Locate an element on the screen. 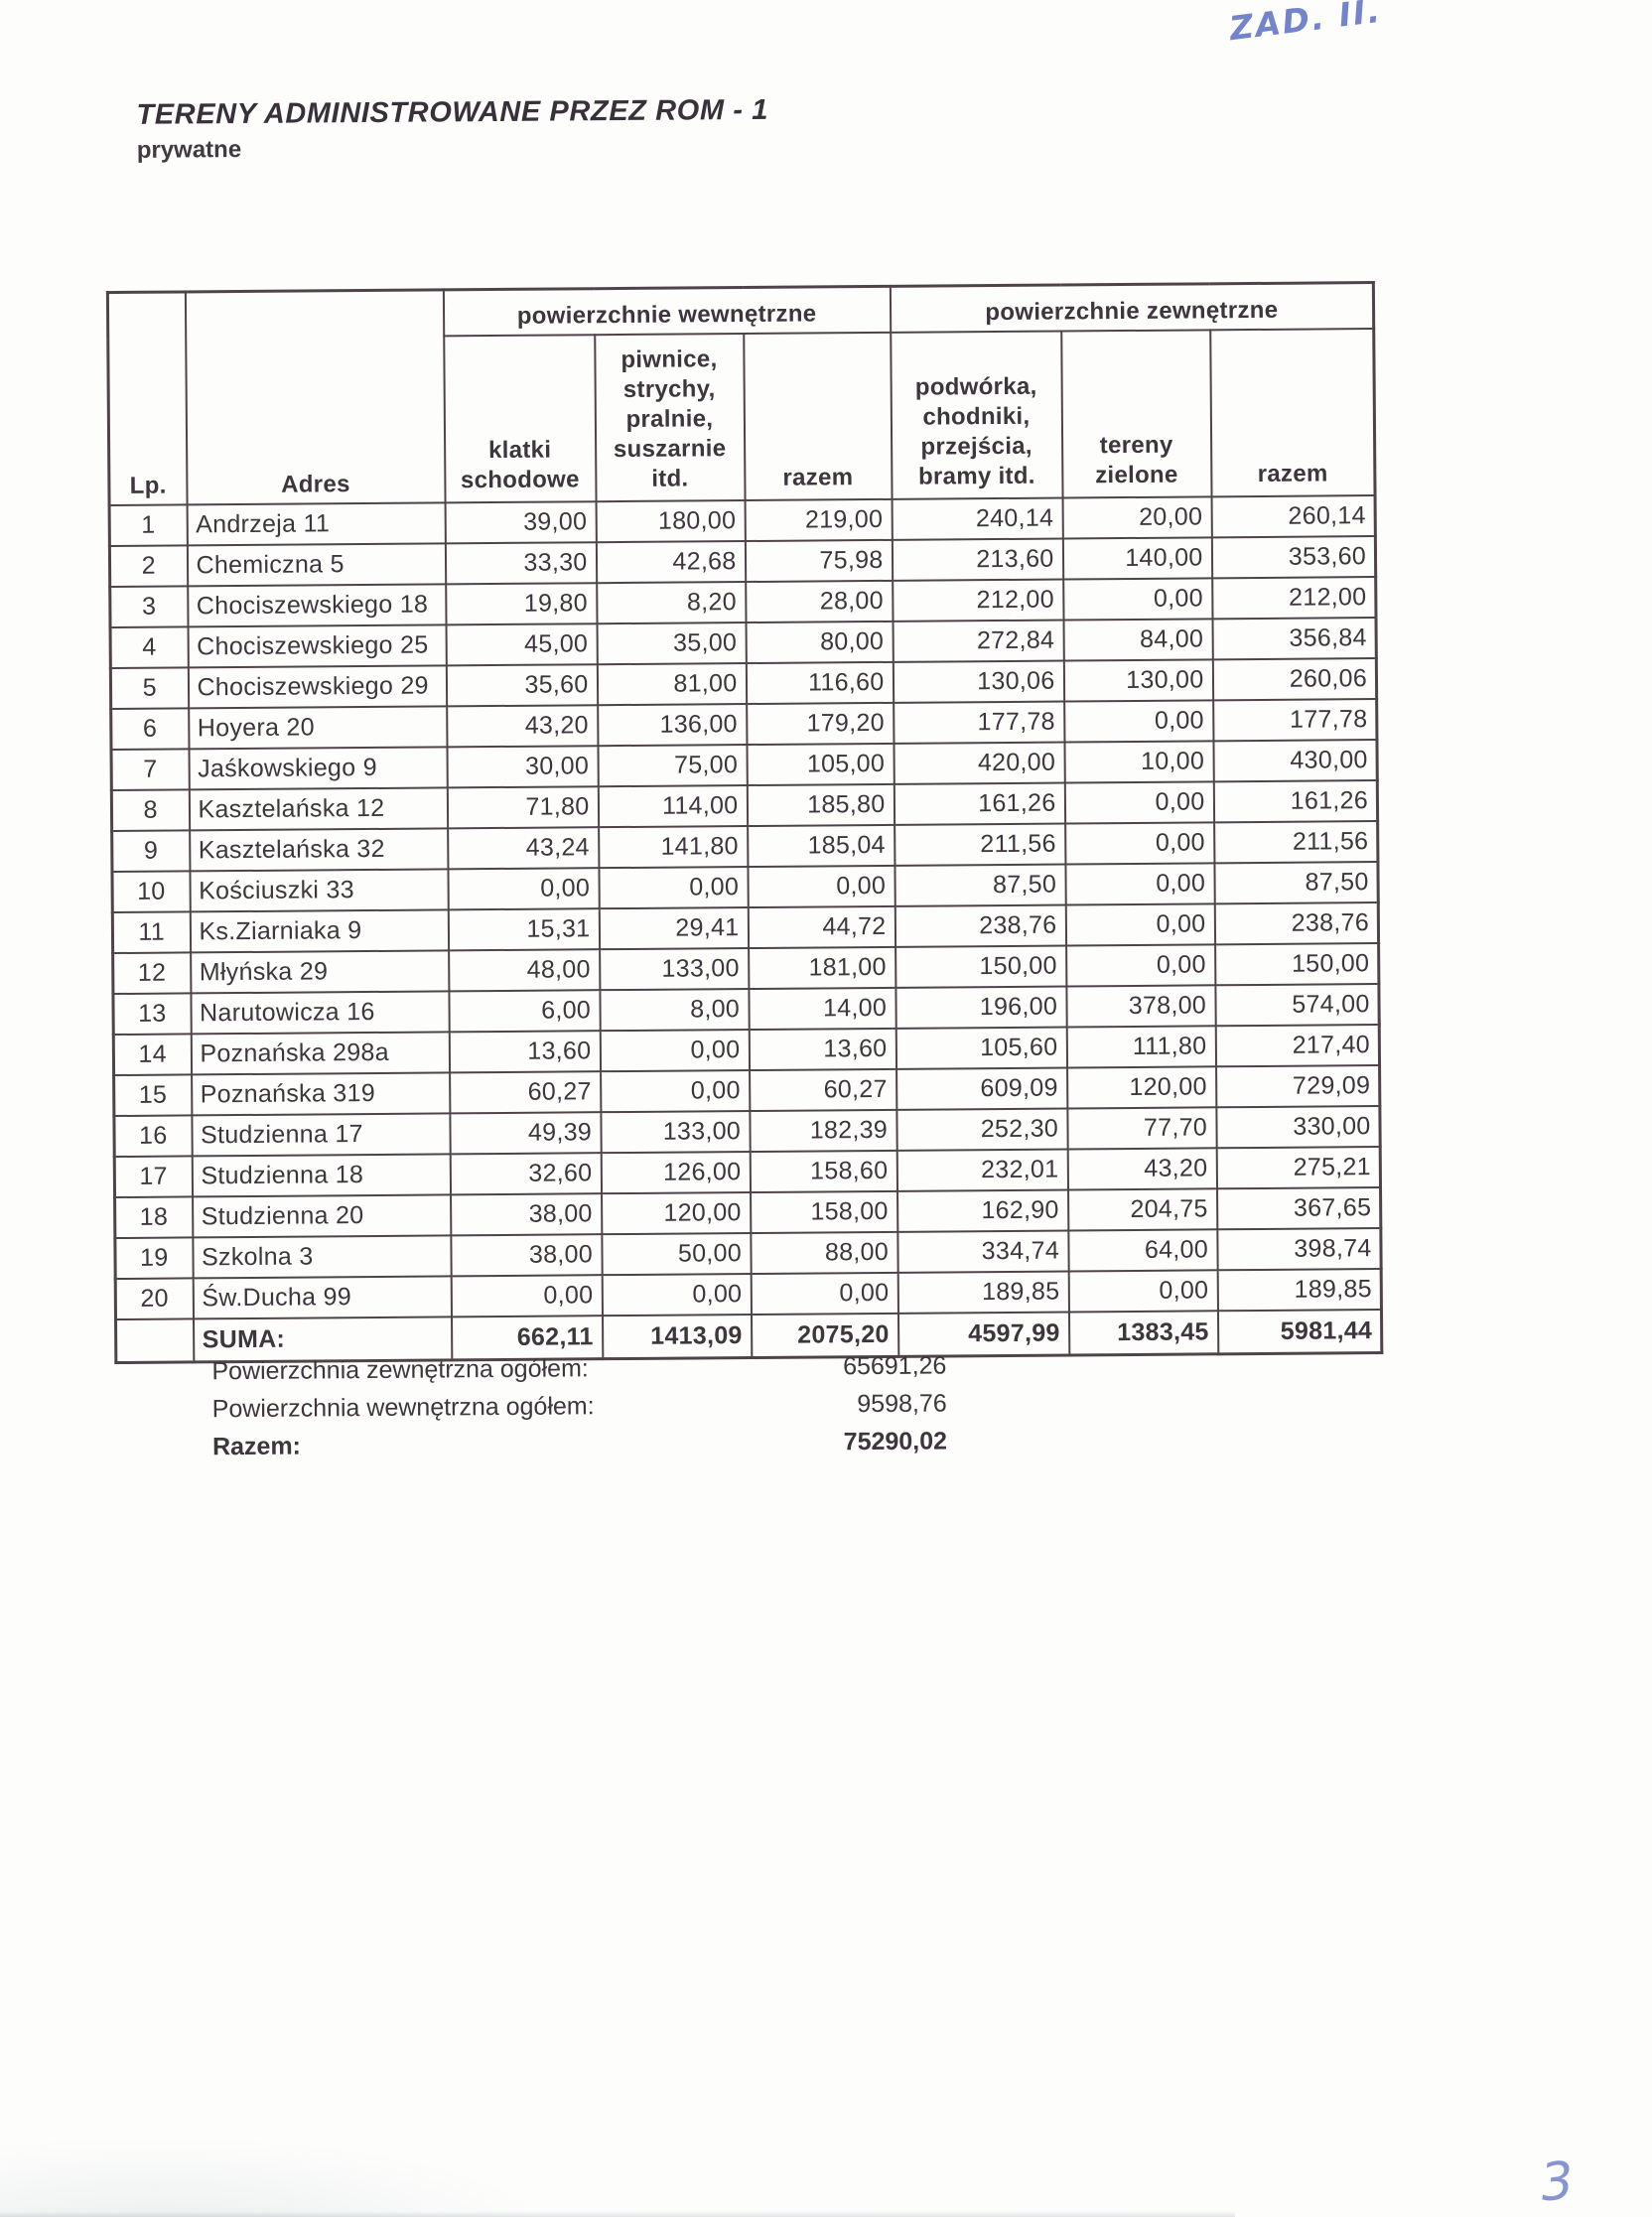 The width and height of the screenshot is (1652, 2217). value-cell: 80,00 is located at coordinates (820, 642).